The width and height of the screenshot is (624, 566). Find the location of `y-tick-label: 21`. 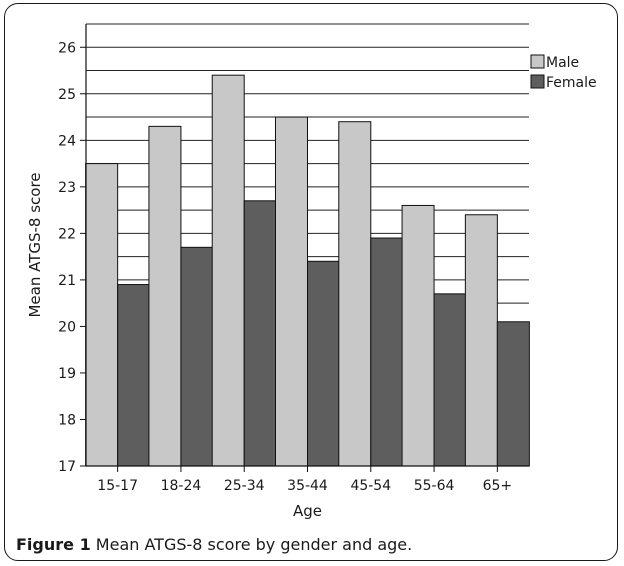

y-tick-label: 21 is located at coordinates (67, 281).